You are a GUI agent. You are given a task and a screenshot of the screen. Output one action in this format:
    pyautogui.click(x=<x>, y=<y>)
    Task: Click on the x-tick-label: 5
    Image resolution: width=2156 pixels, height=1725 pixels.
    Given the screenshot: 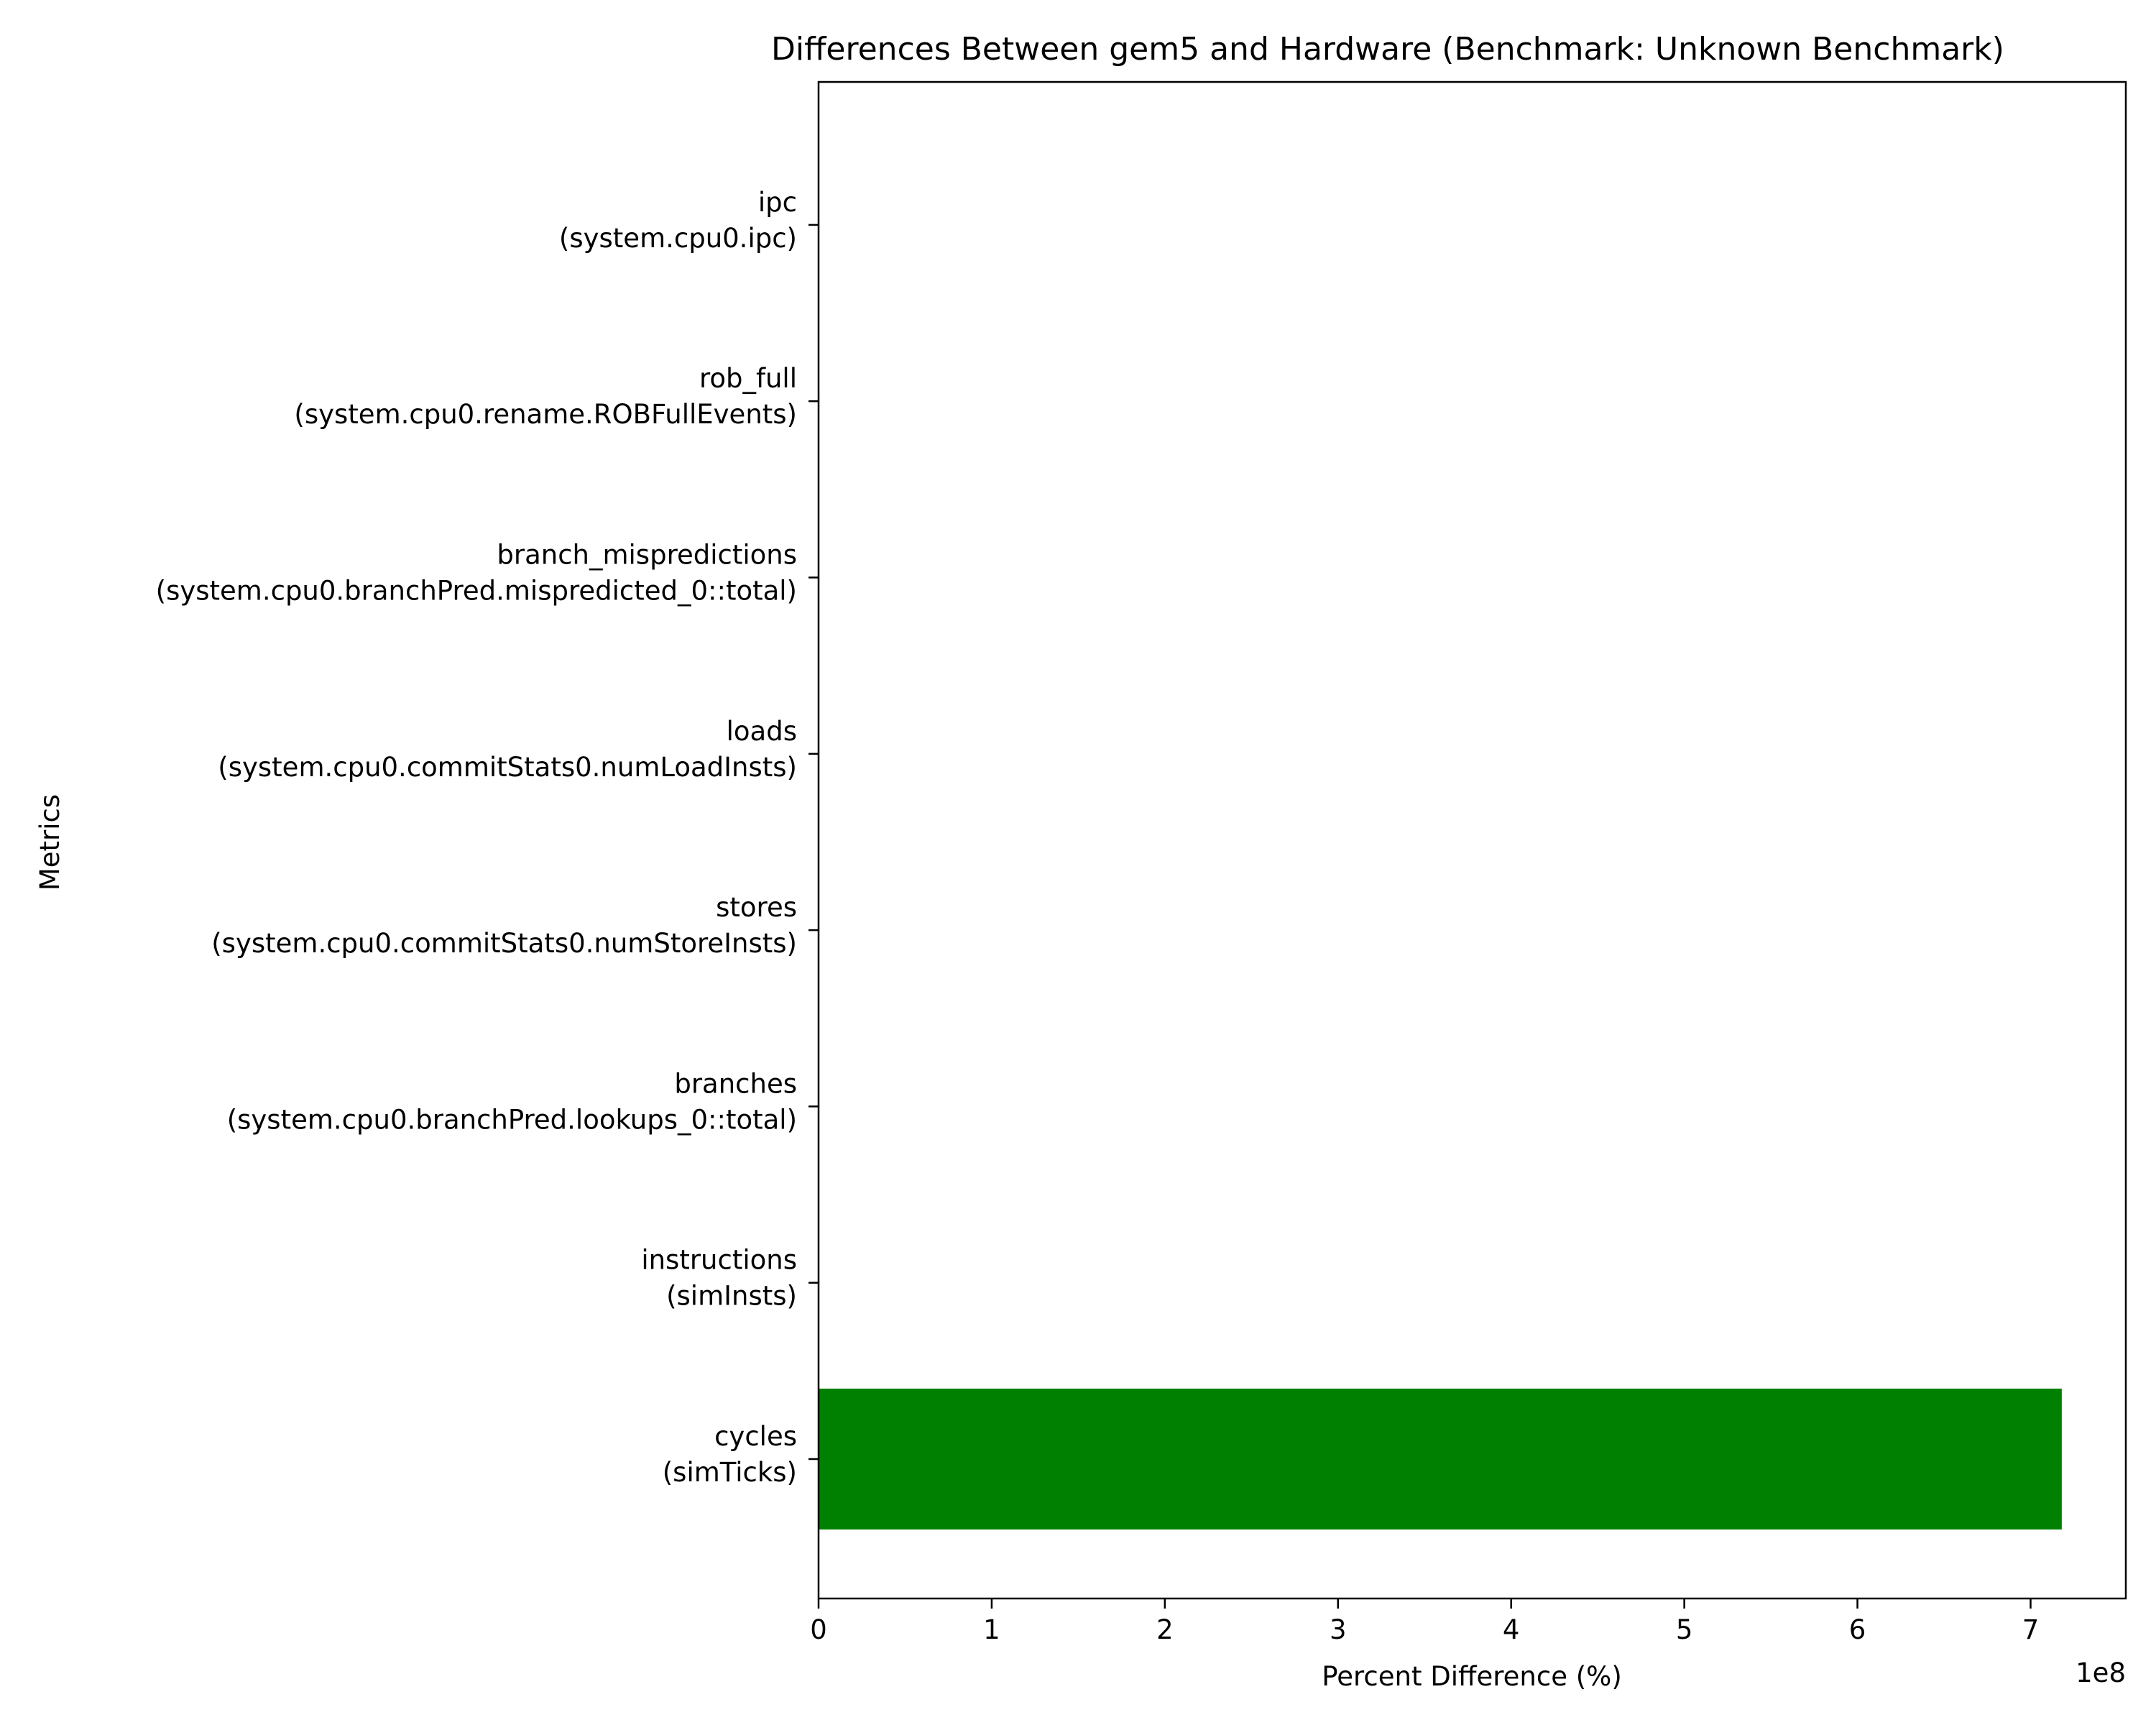 What is the action you would take?
    pyautogui.click(x=1685, y=1629)
    